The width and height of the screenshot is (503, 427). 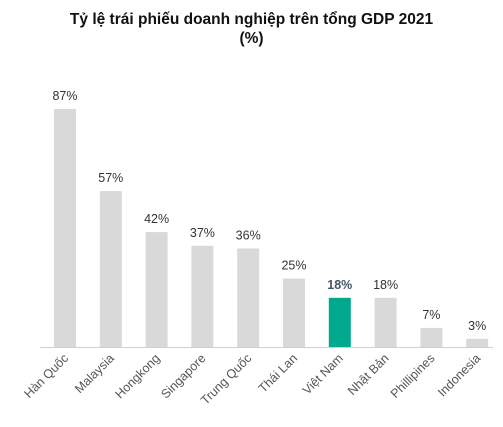 What do you see at coordinates (477, 326) in the screenshot?
I see `data-label-9: 3%` at bounding box center [477, 326].